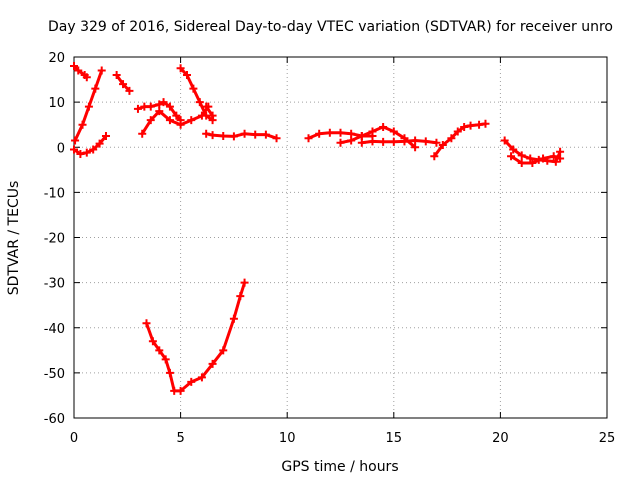  What do you see at coordinates (54, 419) in the screenshot?
I see `y-tick-label: -60` at bounding box center [54, 419].